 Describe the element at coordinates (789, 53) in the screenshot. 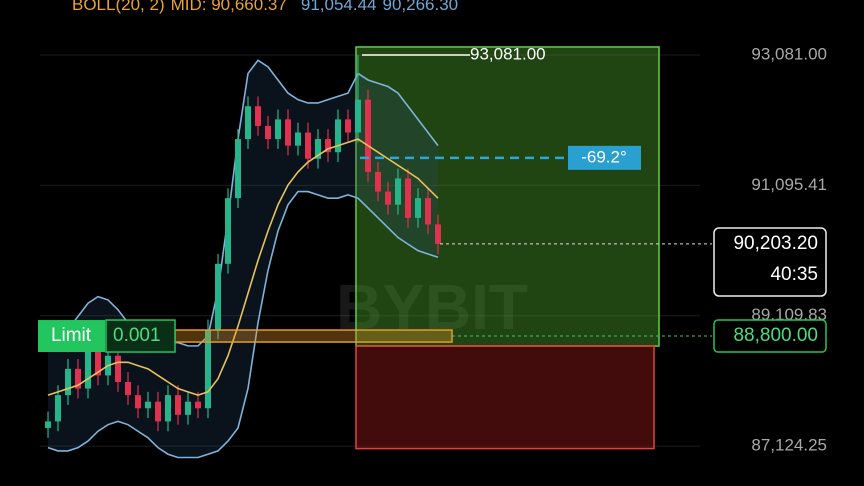

I see `y-tick-label: 93,081.00` at that location.